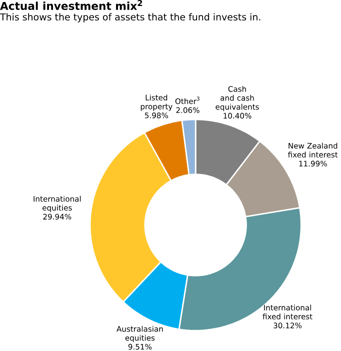 Image resolution: width=341 pixels, height=351 pixels. I want to click on chart-title: Actual investment mix$^{2}$, so click(71, 5).